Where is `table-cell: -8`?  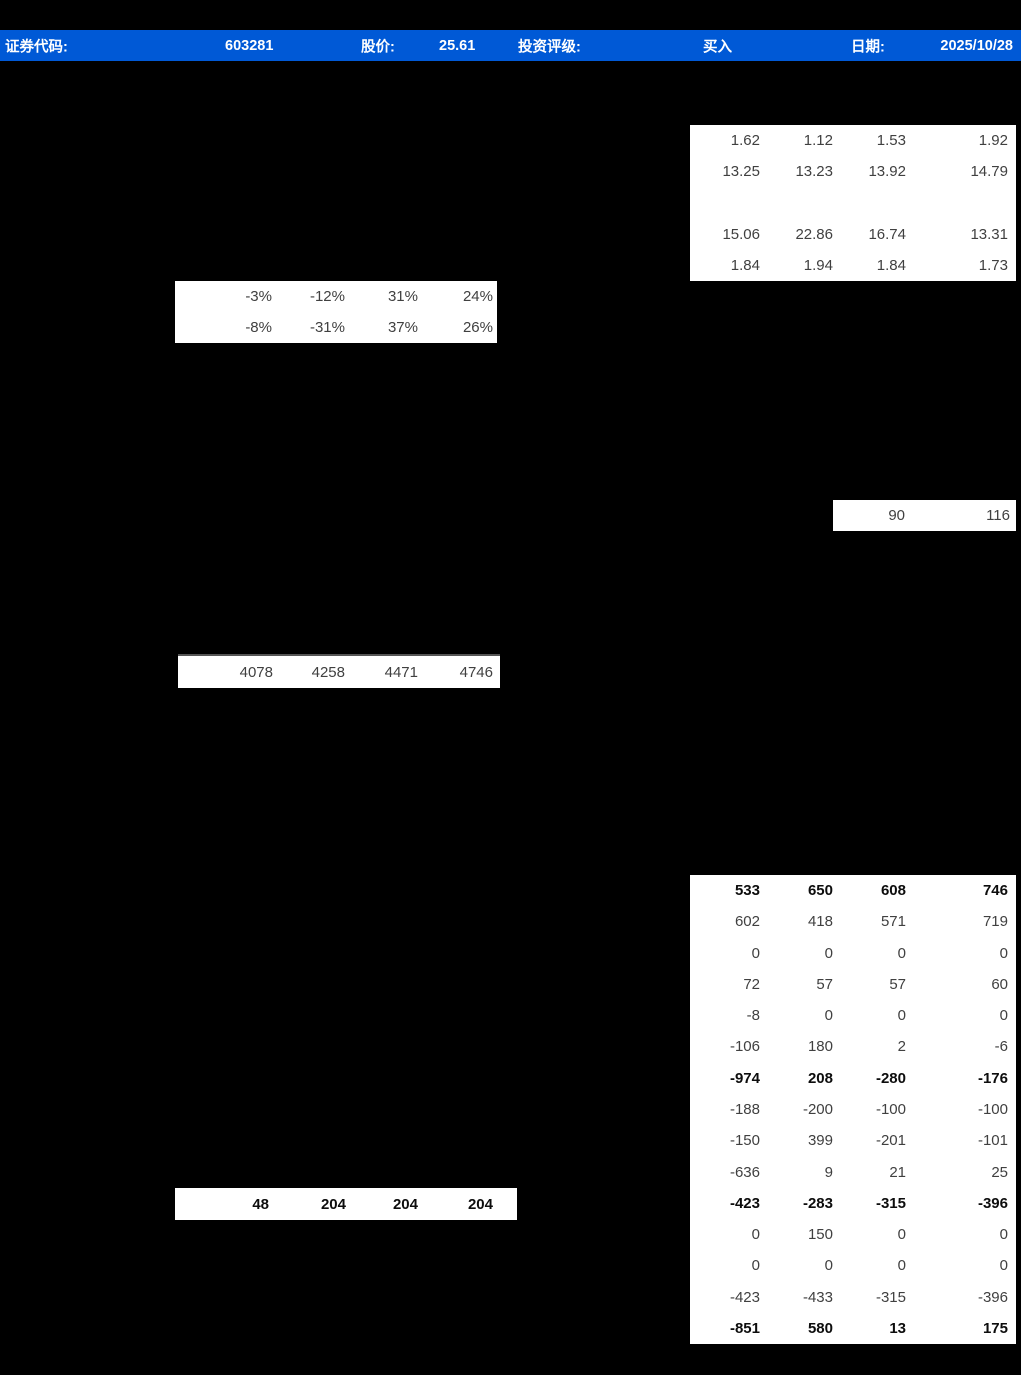
table-cell: -8 is located at coordinates (753, 1016).